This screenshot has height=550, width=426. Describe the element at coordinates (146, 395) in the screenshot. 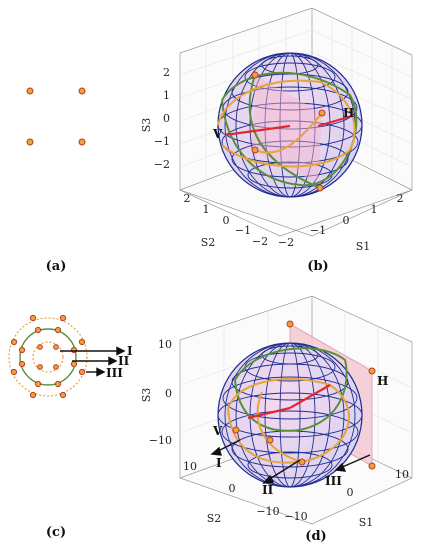

I see `zlabel-d: S3` at that location.